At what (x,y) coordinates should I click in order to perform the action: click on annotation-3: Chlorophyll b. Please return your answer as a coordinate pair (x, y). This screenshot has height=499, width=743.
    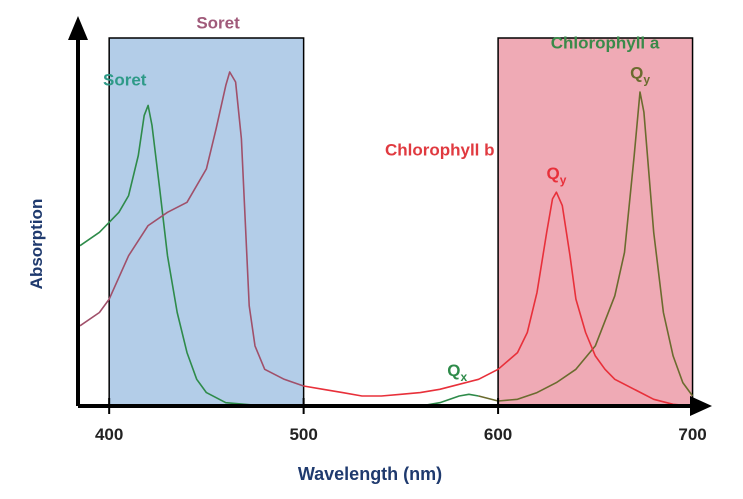
    Looking at the image, I should click on (440, 150).